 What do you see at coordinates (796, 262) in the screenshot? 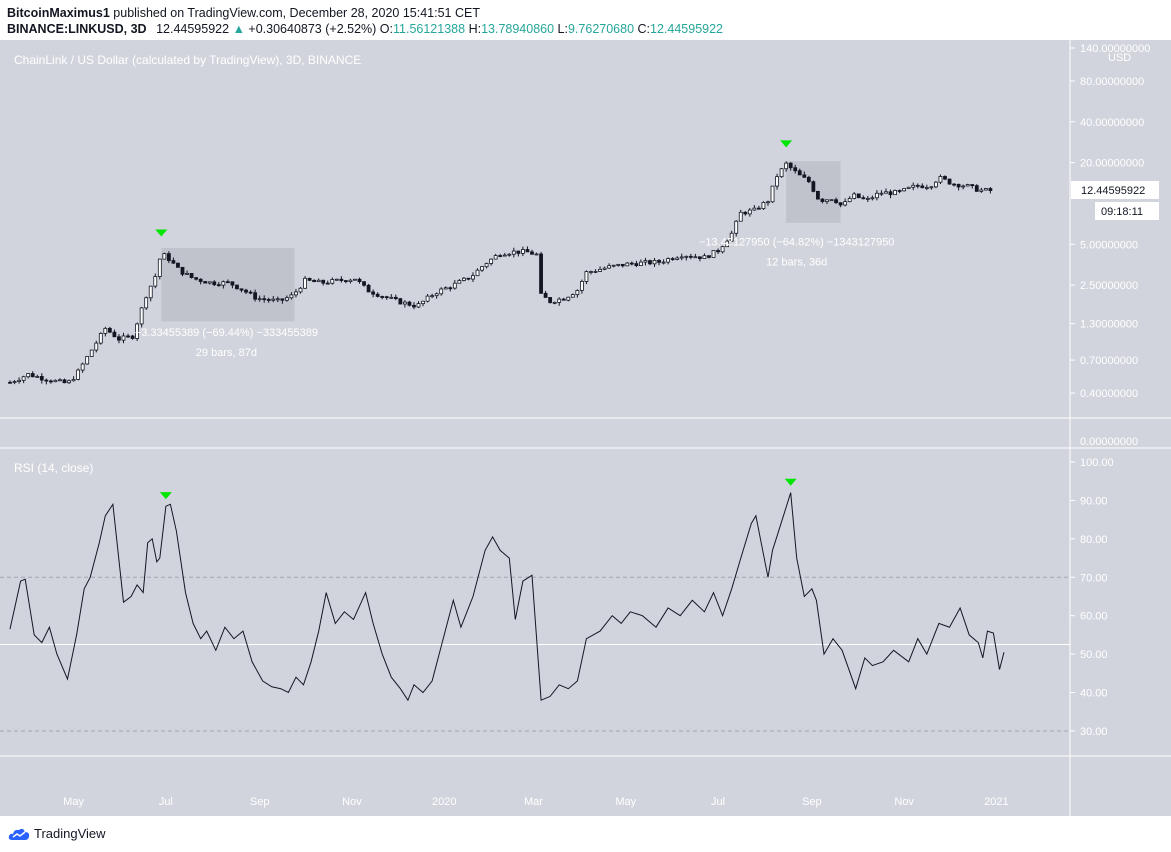
I see `measure-sublabel: 12 bars, 36d` at bounding box center [796, 262].